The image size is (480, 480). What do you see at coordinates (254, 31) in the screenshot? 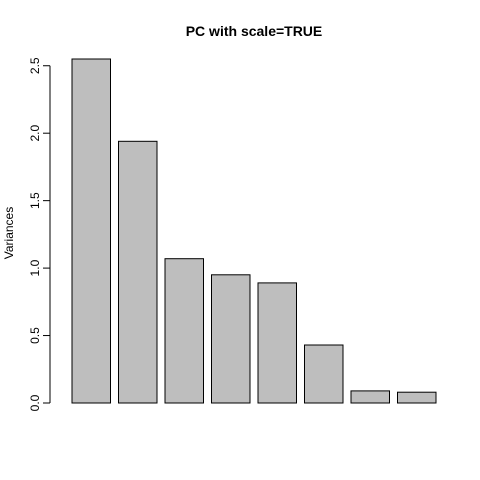
I see `chart-title: PC with scale=TRUE` at bounding box center [254, 31].